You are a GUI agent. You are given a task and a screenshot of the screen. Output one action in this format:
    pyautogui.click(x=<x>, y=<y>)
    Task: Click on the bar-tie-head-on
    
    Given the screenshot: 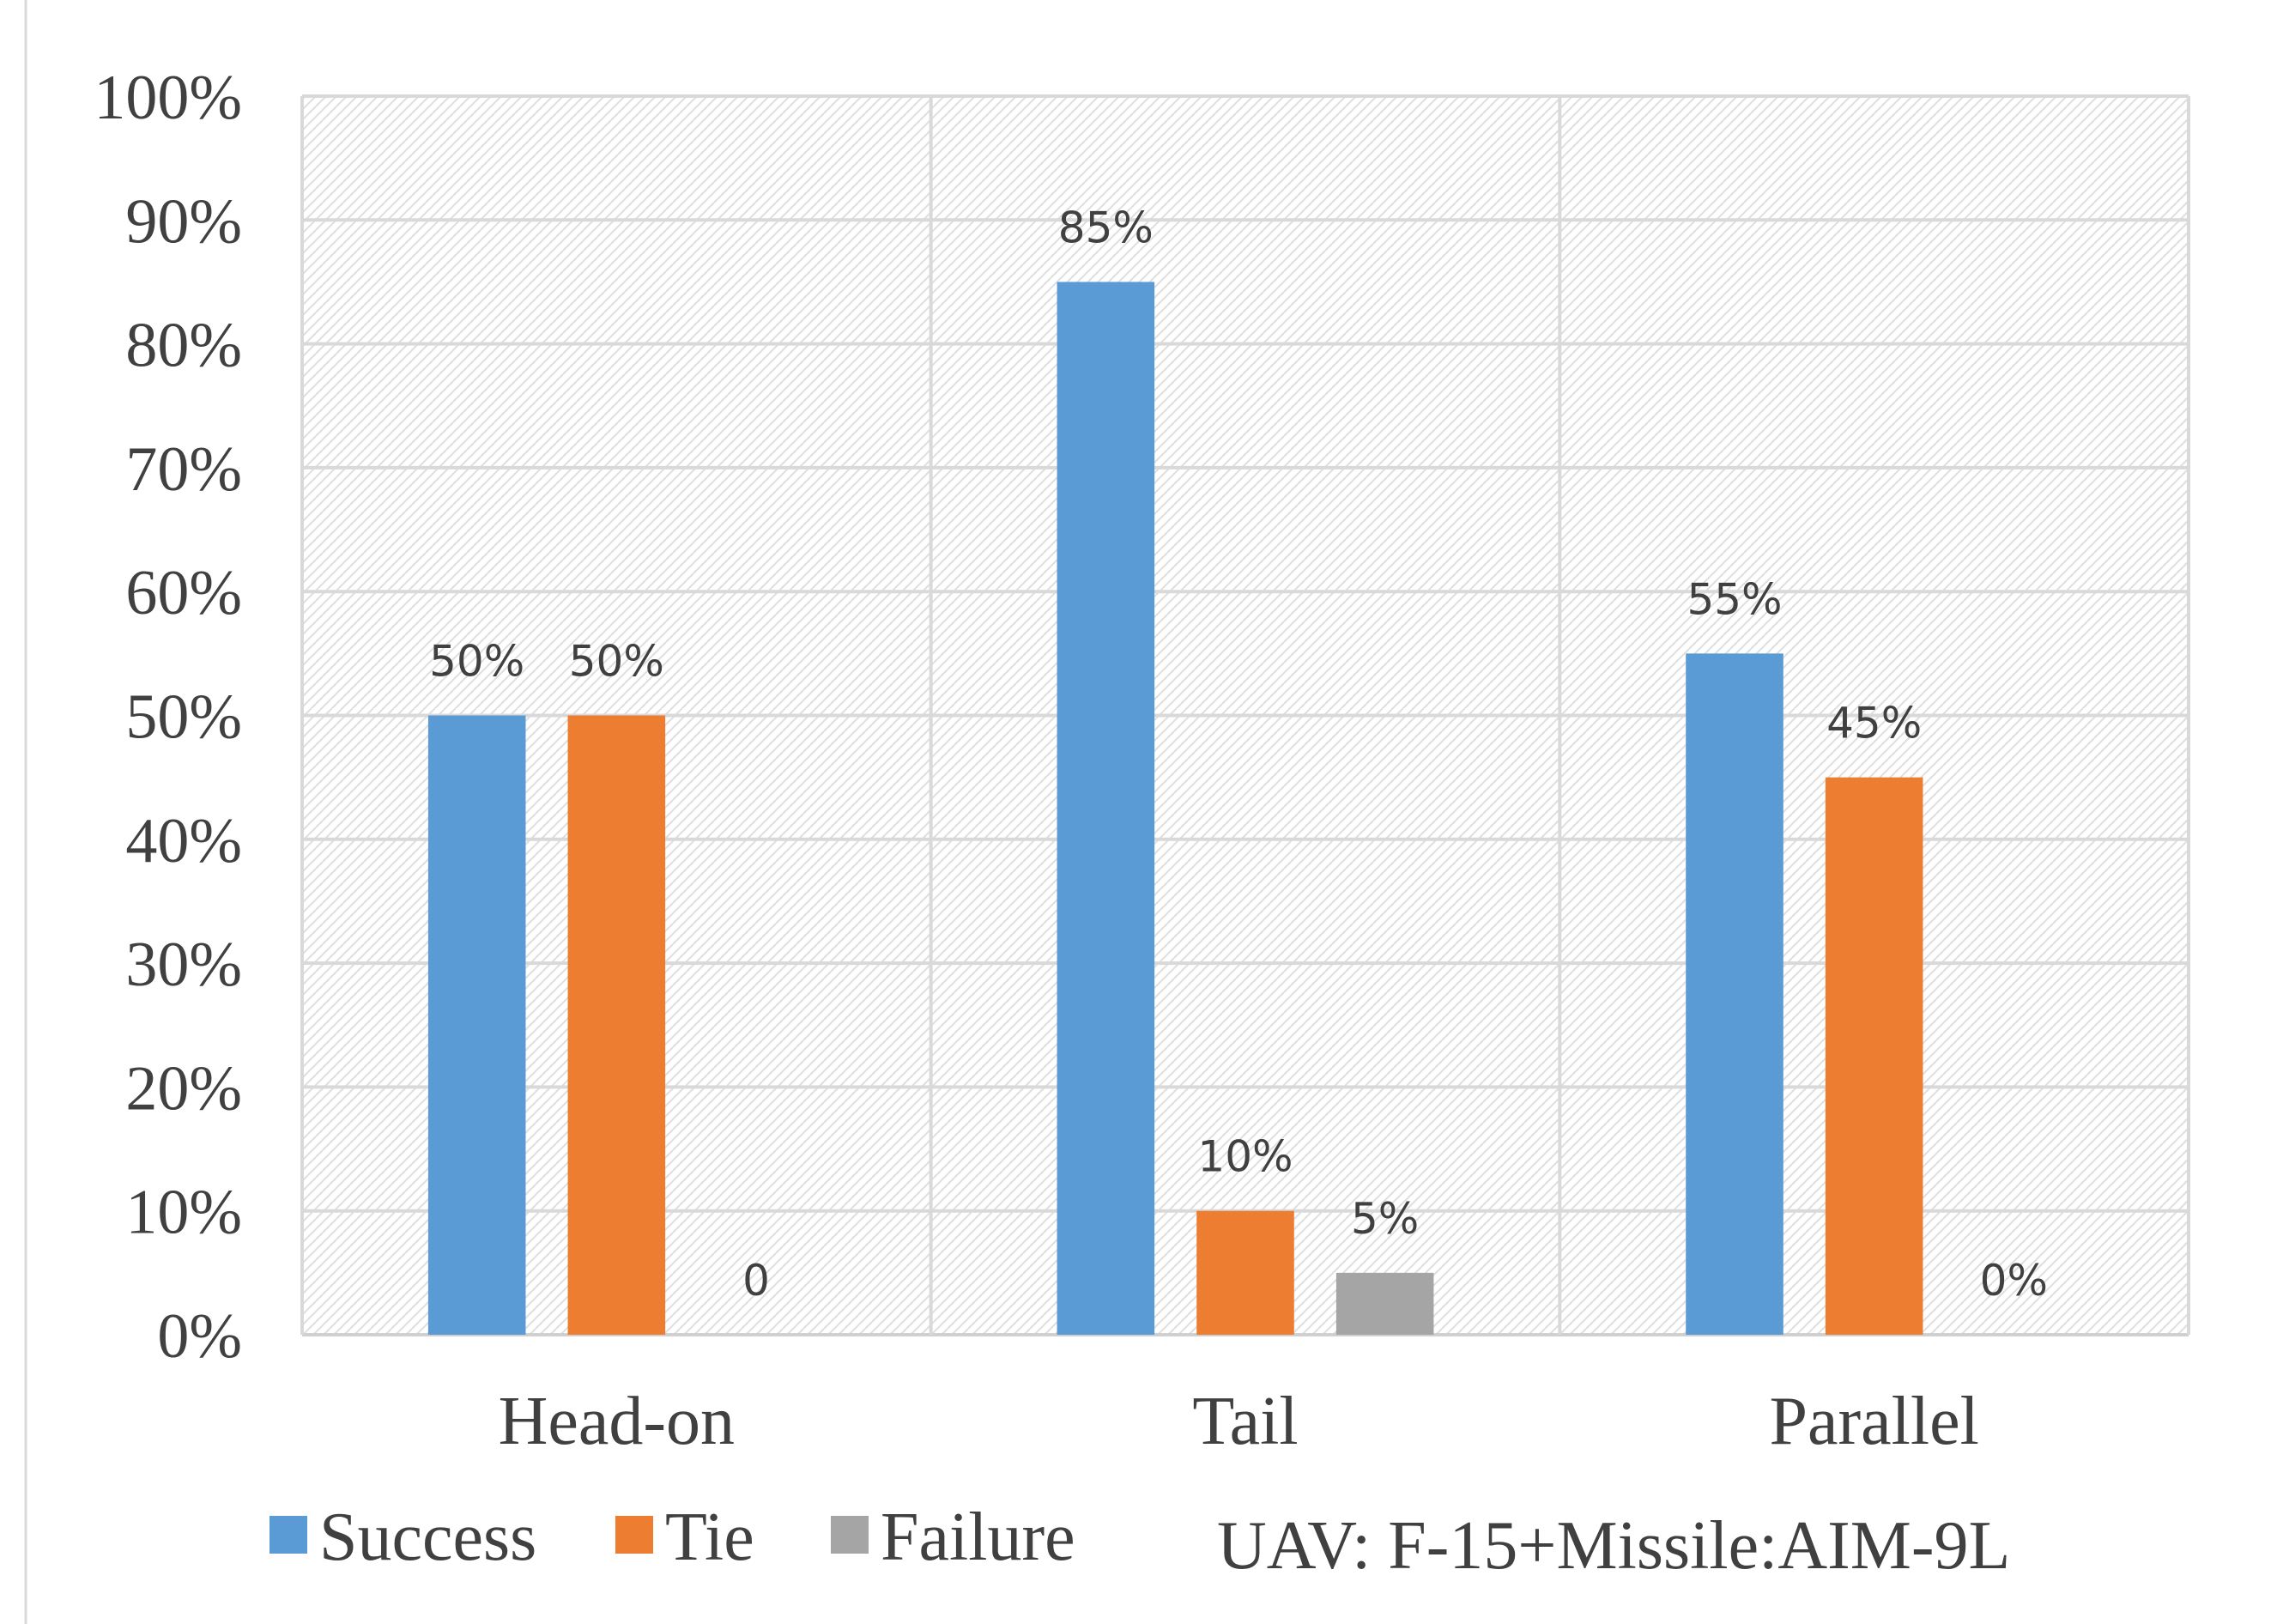 What is the action you would take?
    pyautogui.click(x=616, y=1025)
    